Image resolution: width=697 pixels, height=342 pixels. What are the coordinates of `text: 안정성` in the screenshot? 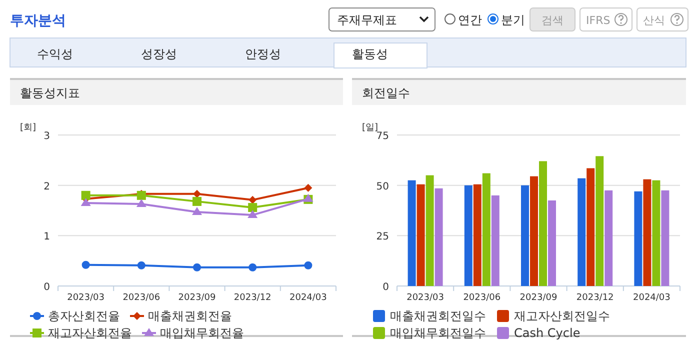 It's located at (263, 54).